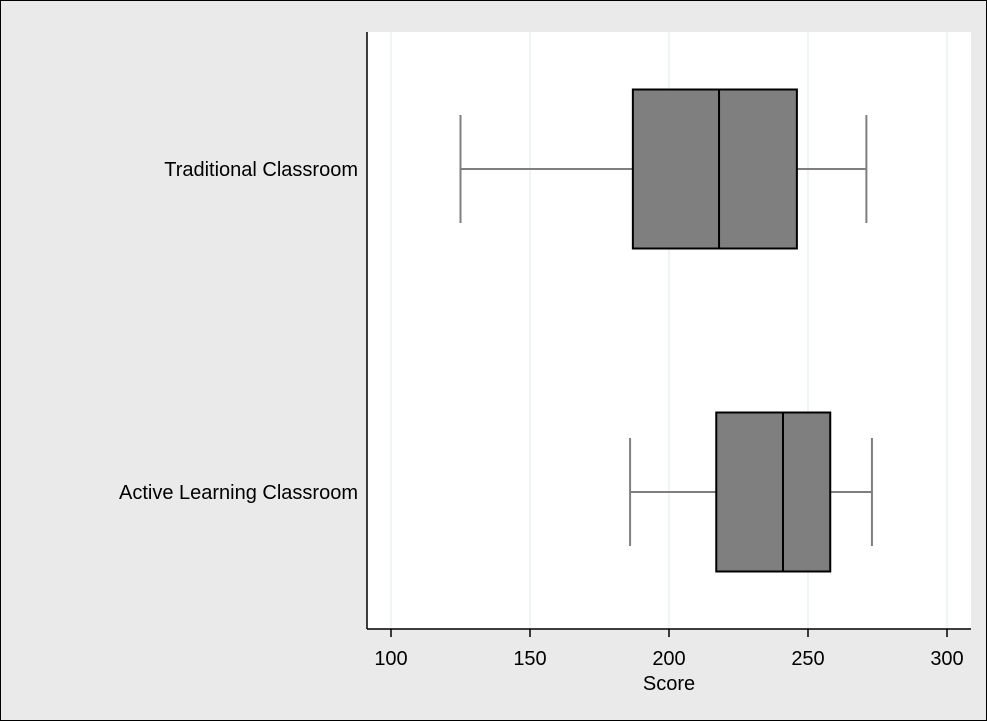 The width and height of the screenshot is (987, 721). Describe the element at coordinates (946, 659) in the screenshot. I see `x-tick-label-300: 300` at that location.